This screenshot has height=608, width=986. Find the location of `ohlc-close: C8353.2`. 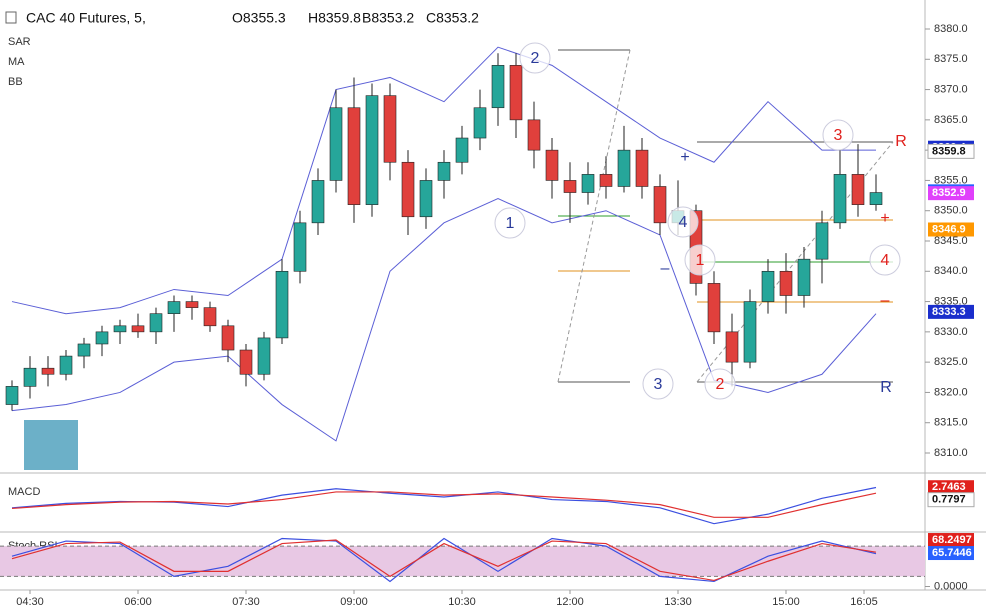

ohlc-close: C8353.2 is located at coordinates (452, 18).